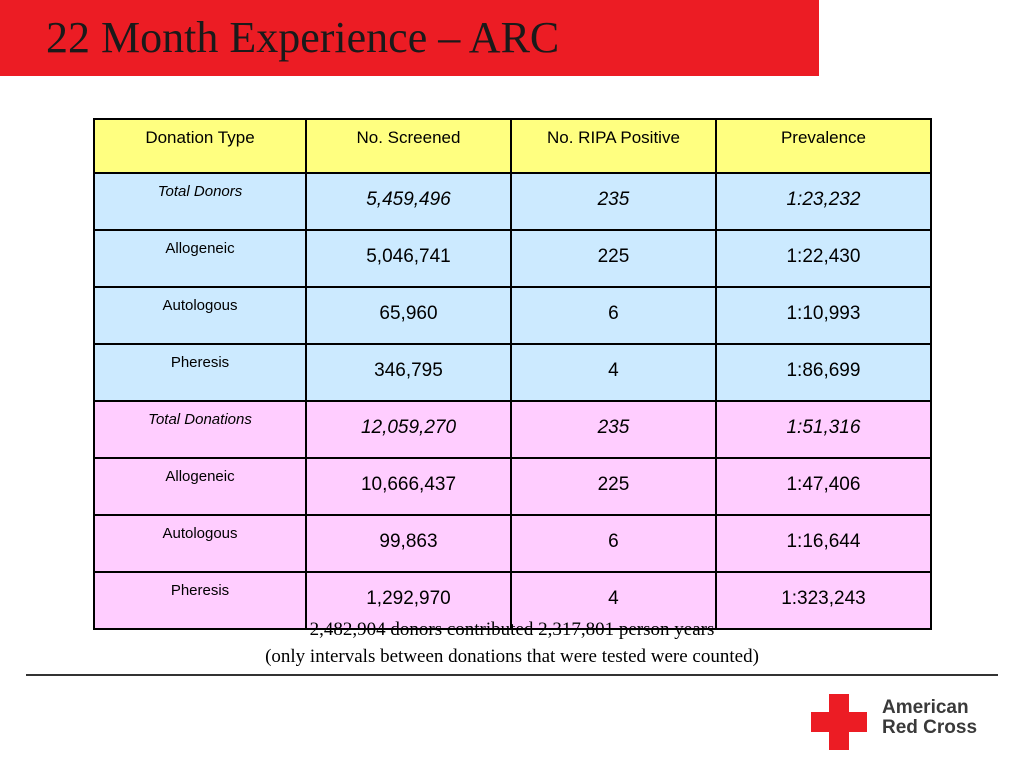 Image resolution: width=1024 pixels, height=768 pixels. Describe the element at coordinates (613, 146) in the screenshot. I see `header-ripa-positive: No. RIPA Positive` at that location.